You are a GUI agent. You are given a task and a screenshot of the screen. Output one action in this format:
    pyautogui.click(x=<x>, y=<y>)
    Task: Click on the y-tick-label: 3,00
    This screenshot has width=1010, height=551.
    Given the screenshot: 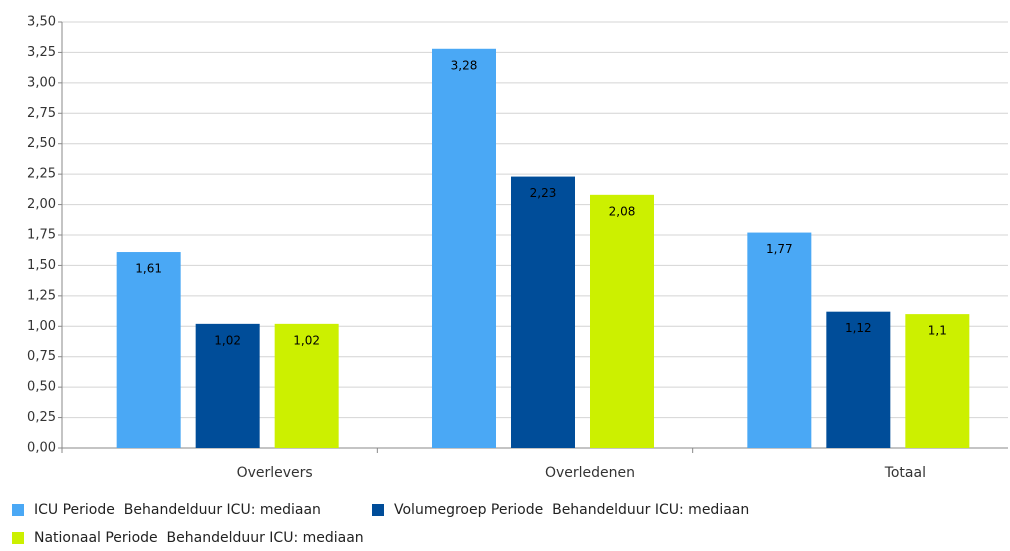 What is the action you would take?
    pyautogui.click(x=41, y=82)
    